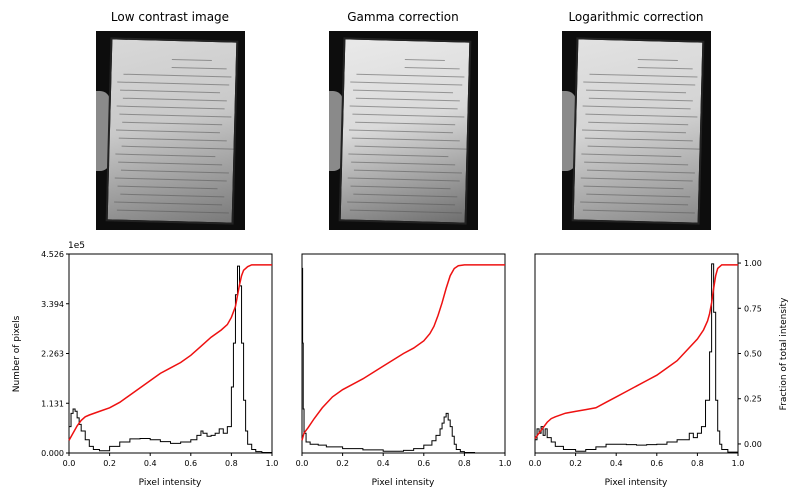  Describe the element at coordinates (52, 354) in the screenshot. I see `y-tick-label: 2.263` at that location.